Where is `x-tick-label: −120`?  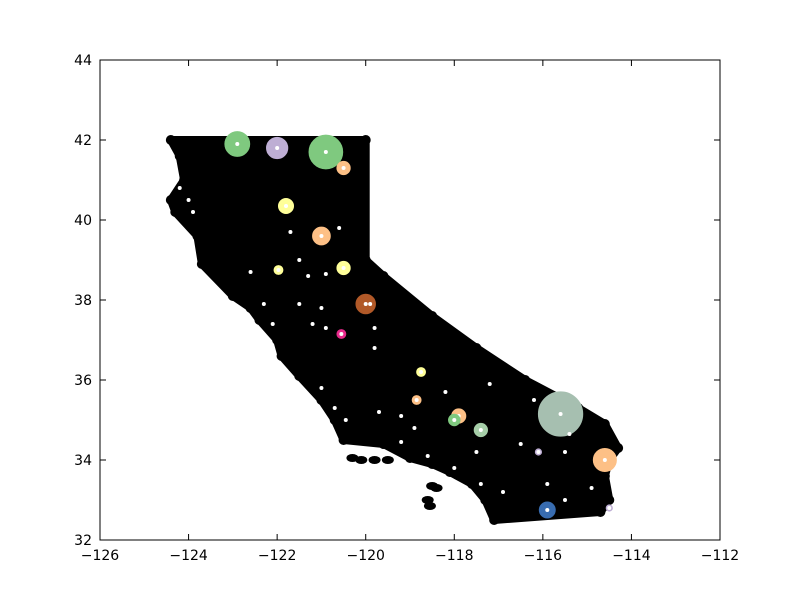 x-tick-label: −120 is located at coordinates (365, 556).